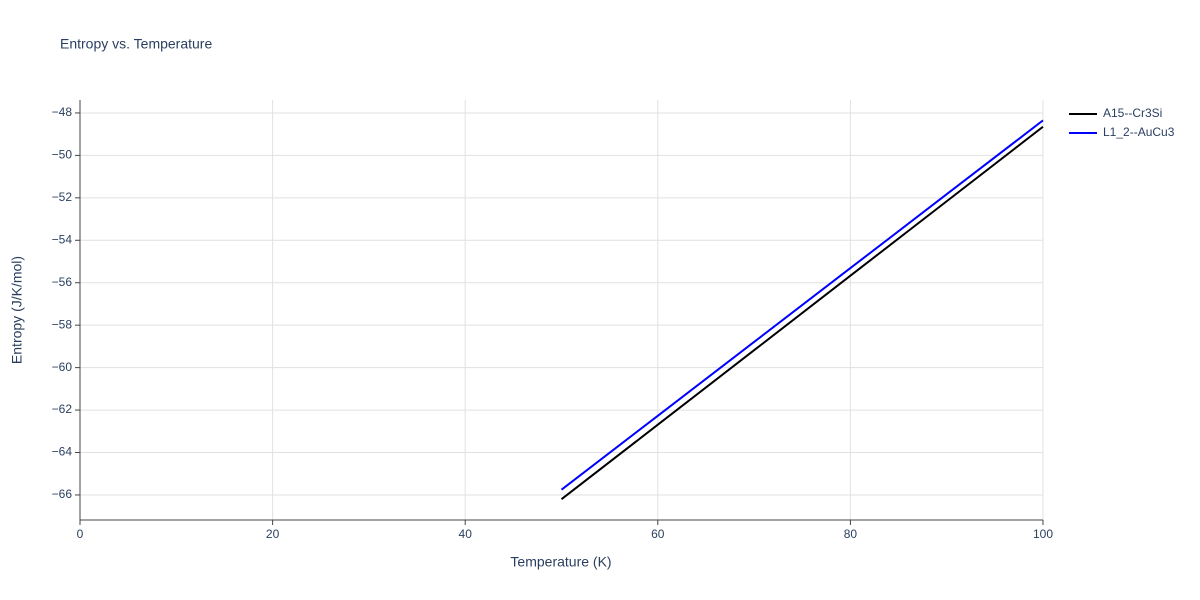 This screenshot has height=600, width=1200. What do you see at coordinates (80, 534) in the screenshot?
I see `x-tick-label: 0` at bounding box center [80, 534].